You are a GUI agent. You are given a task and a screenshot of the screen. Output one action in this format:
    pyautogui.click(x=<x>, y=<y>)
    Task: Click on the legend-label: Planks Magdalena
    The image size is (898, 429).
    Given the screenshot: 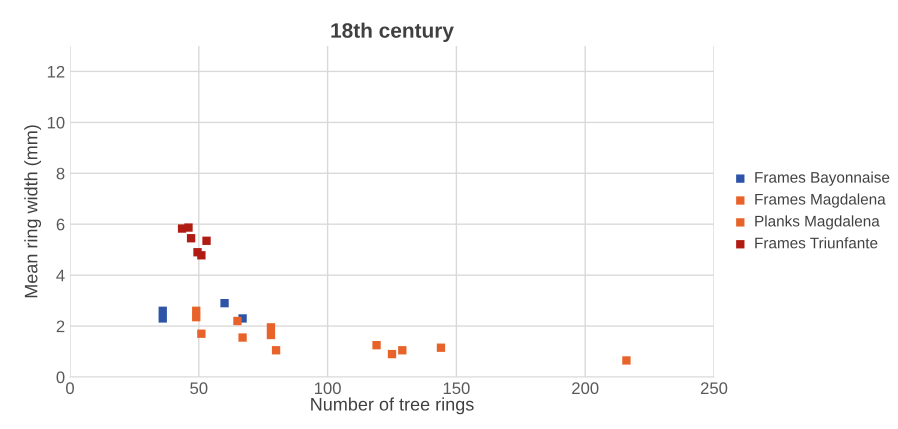 What is the action you would take?
    pyautogui.click(x=817, y=222)
    